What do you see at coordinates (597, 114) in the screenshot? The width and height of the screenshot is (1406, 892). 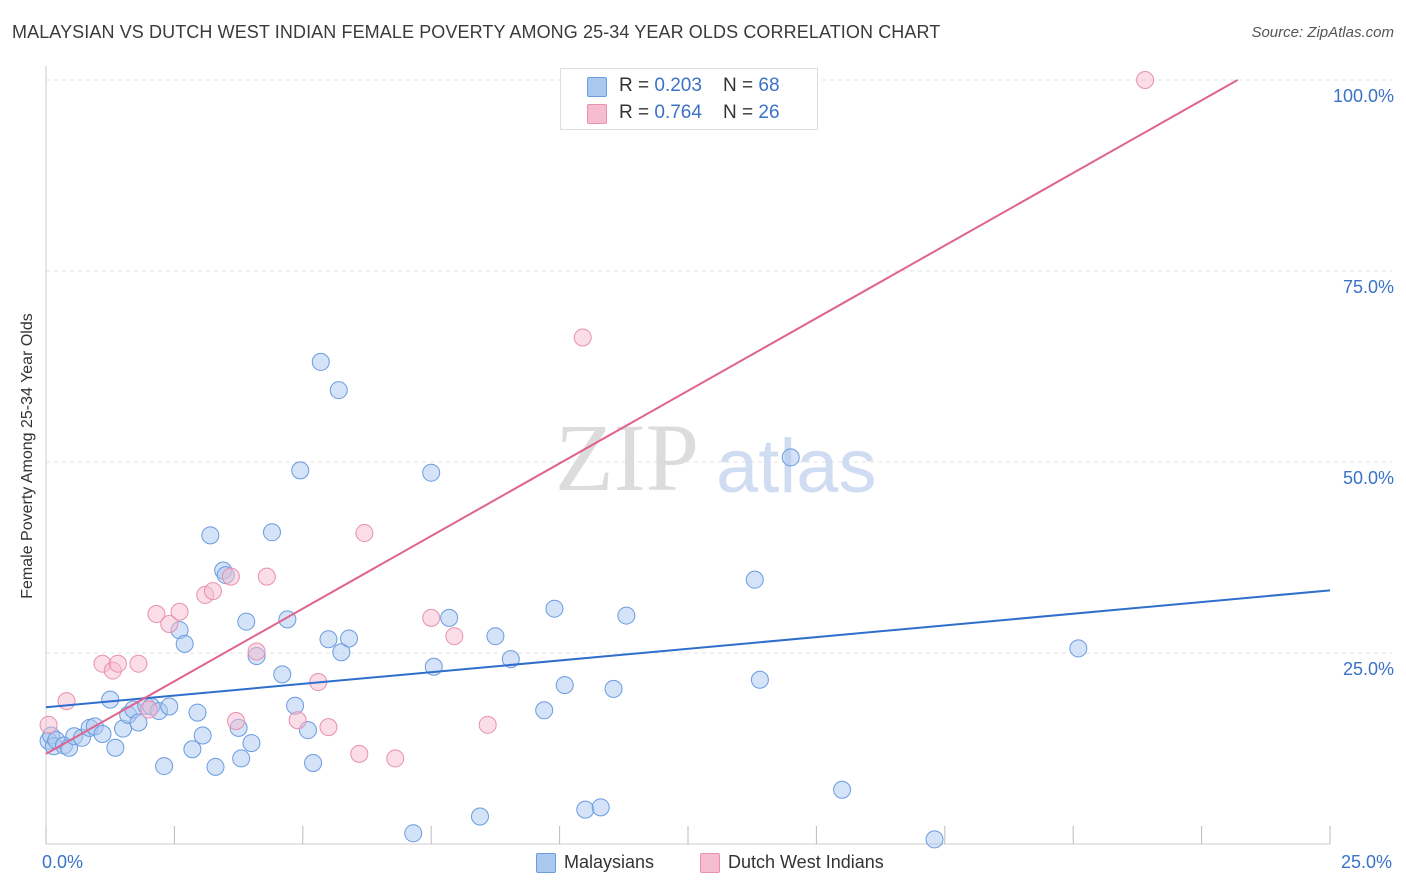 I see `legend-swatch-dutch` at bounding box center [597, 114].